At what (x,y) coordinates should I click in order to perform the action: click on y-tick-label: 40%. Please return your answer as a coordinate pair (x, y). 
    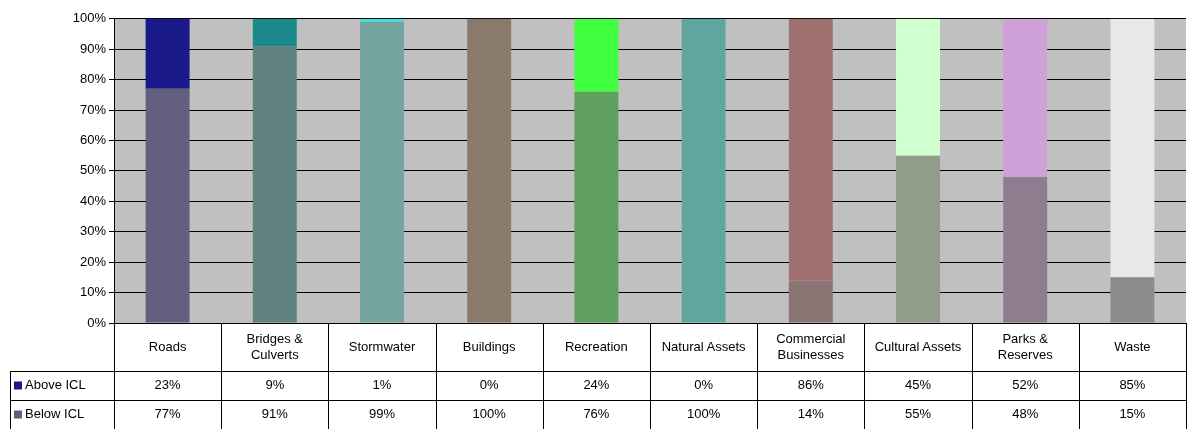
    Looking at the image, I should click on (93, 200).